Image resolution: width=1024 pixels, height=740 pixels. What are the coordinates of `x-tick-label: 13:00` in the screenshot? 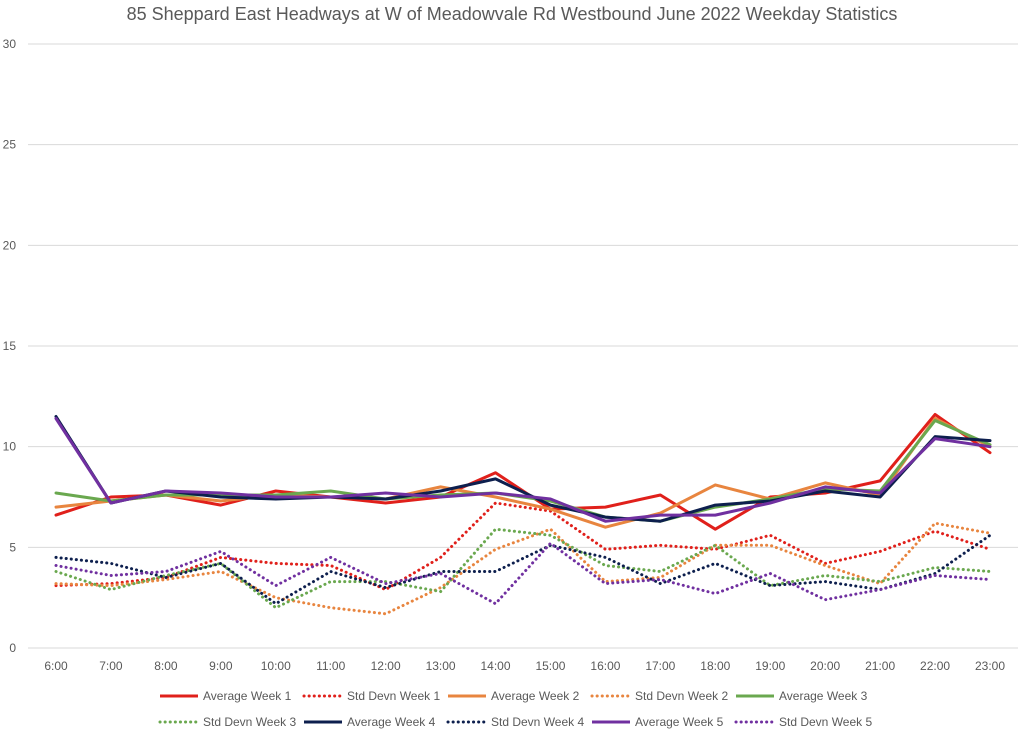 It's located at (441, 666).